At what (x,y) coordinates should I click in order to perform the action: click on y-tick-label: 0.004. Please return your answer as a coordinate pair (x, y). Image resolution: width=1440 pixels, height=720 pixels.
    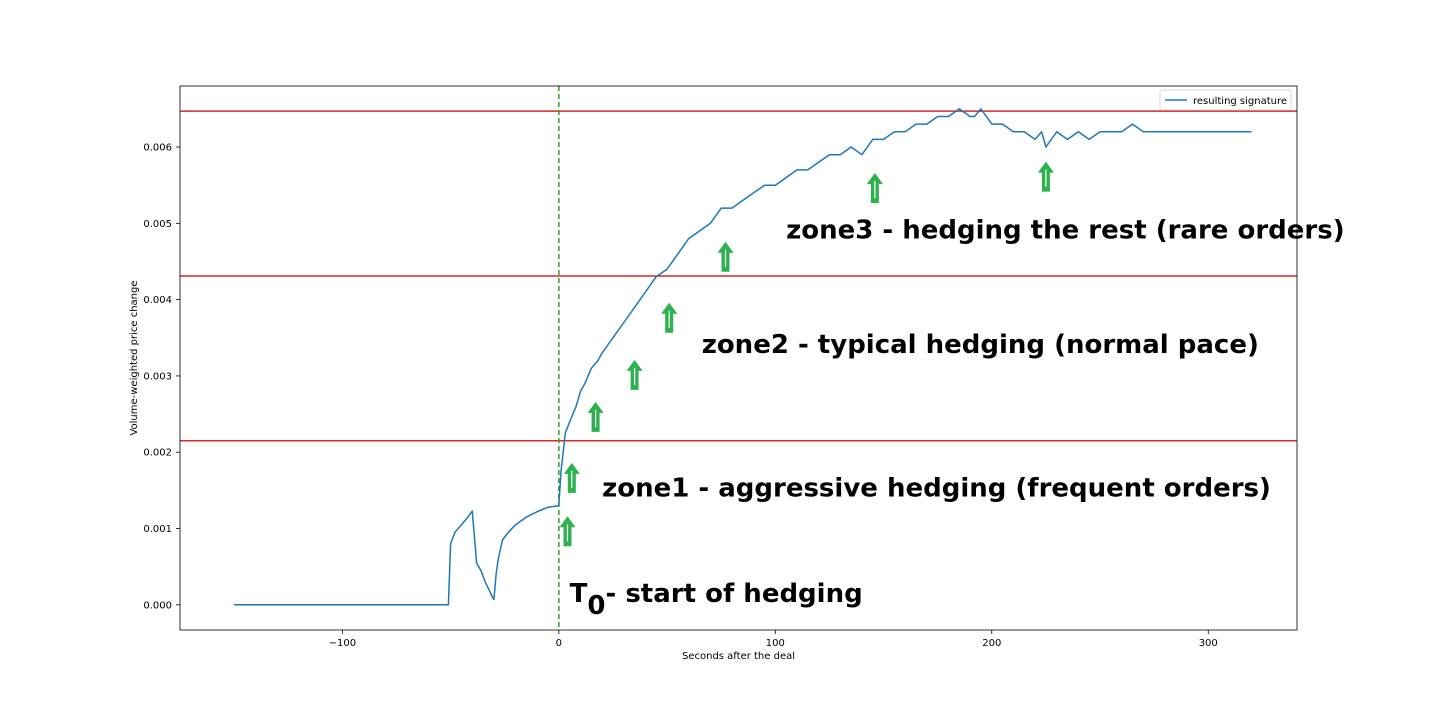
    Looking at the image, I should click on (157, 300).